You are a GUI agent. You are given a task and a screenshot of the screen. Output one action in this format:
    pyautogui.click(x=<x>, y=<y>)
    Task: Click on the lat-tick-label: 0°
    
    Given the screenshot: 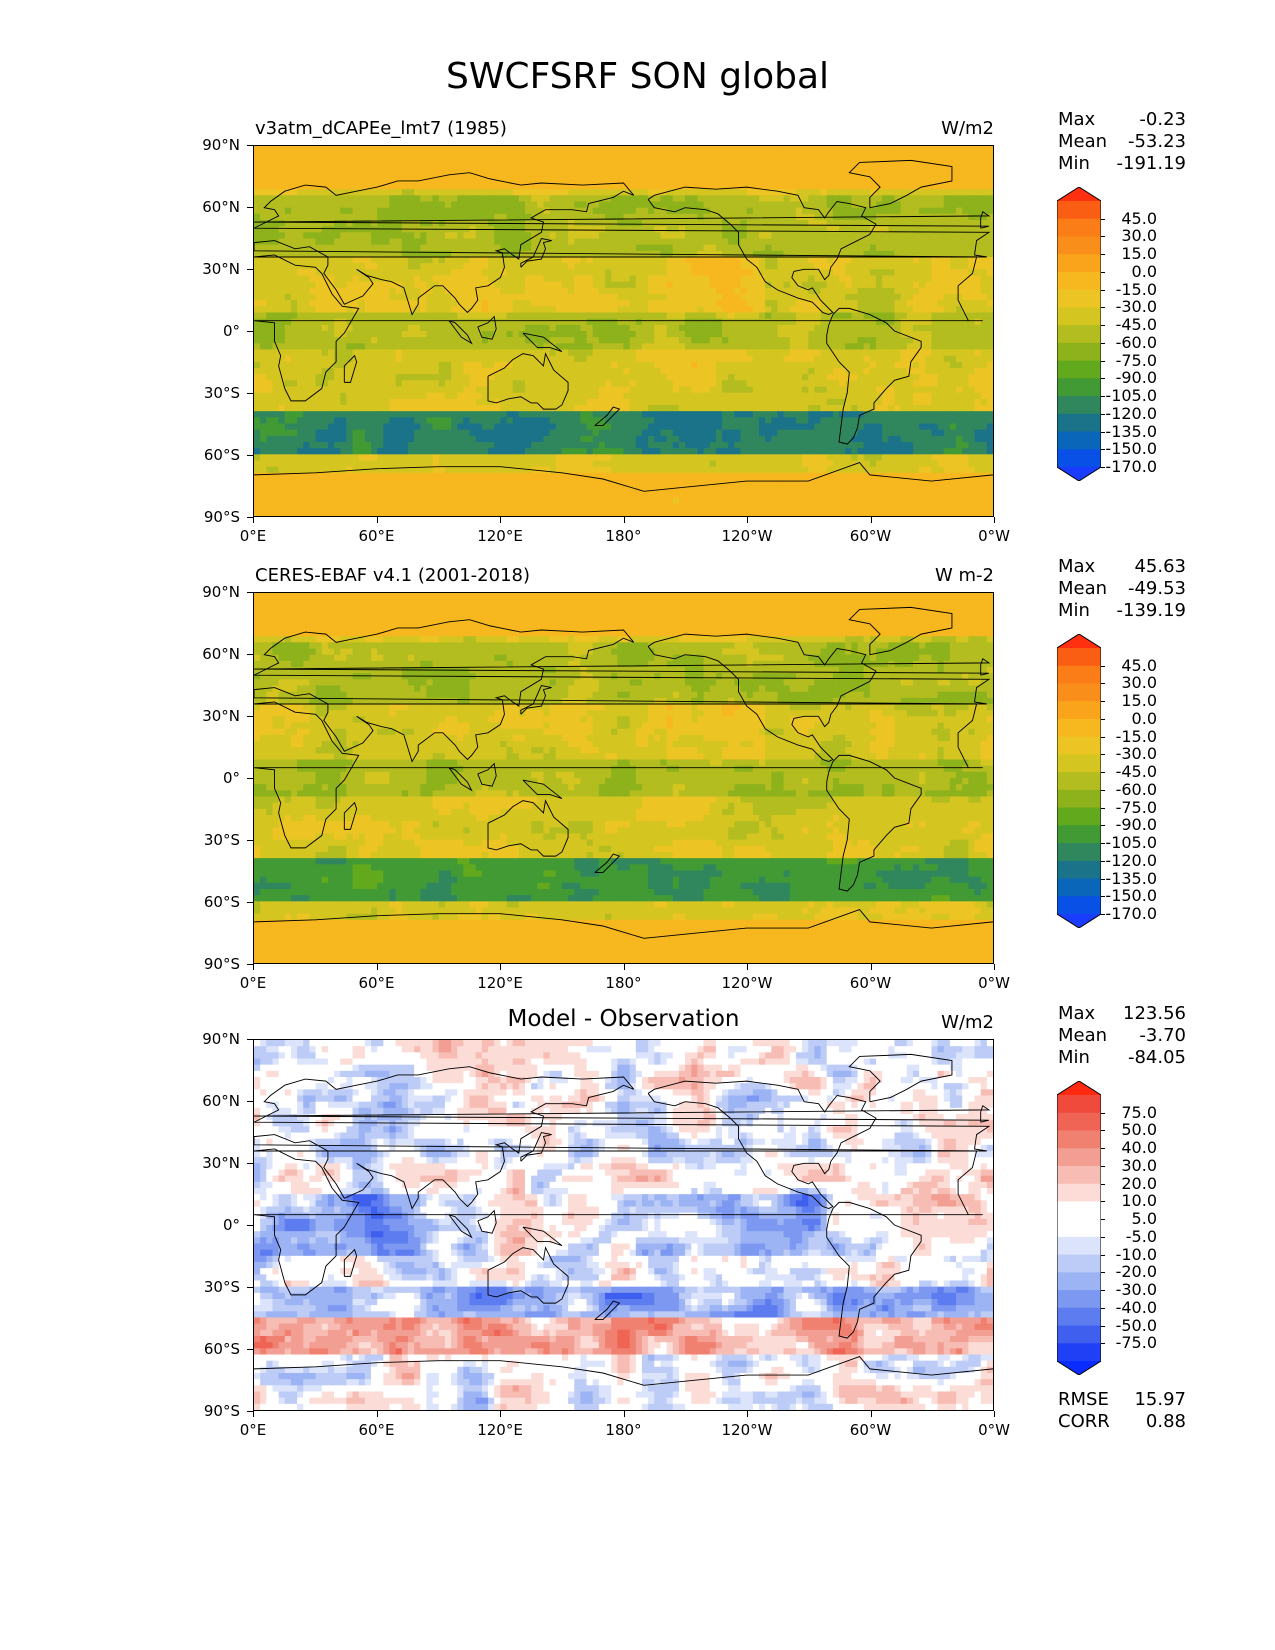 What is the action you would take?
    pyautogui.click(x=195, y=331)
    